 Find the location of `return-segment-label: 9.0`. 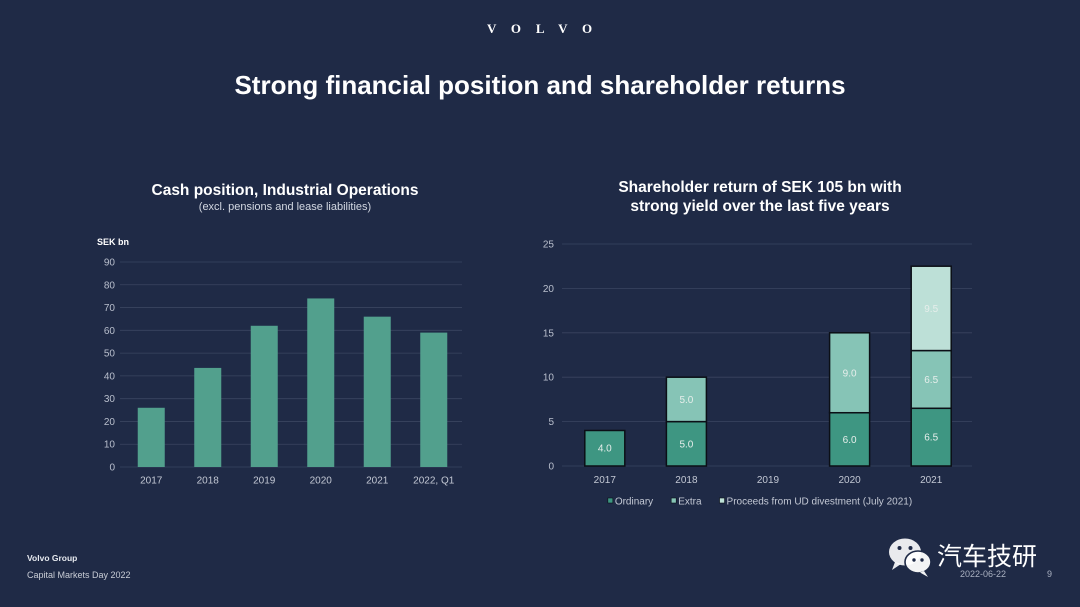

return-segment-label: 9.0 is located at coordinates (850, 373).